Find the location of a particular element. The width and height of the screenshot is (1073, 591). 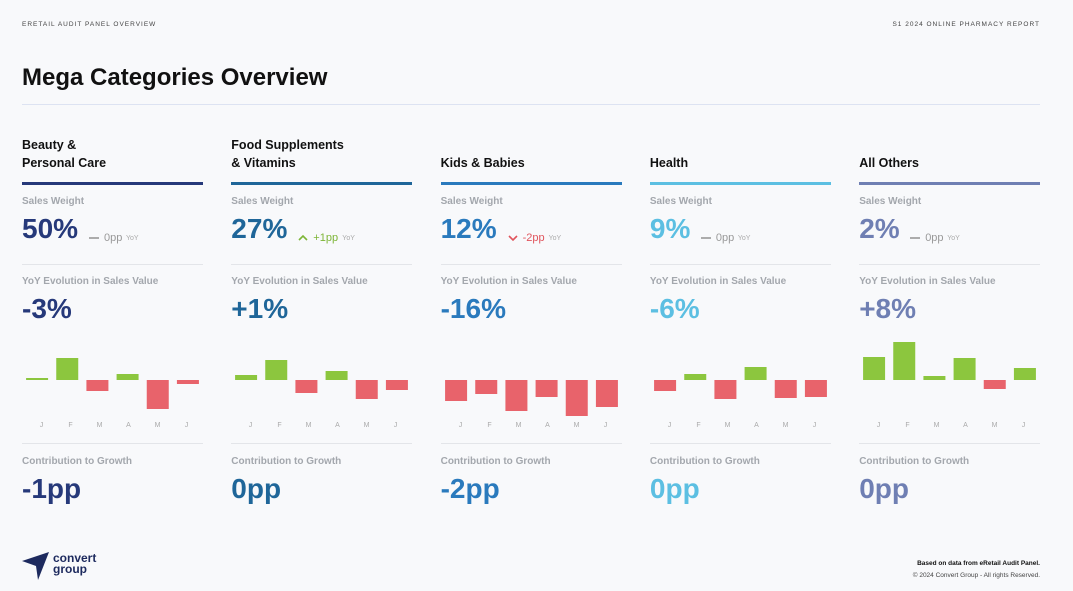

trend-icon-path is located at coordinates (513, 238).